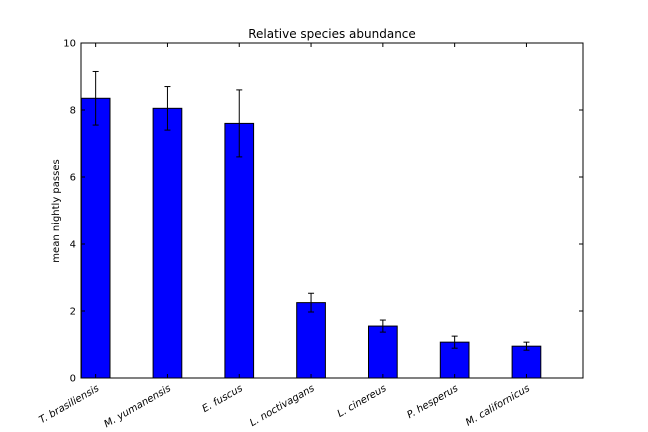 This screenshot has width=648, height=432. Describe the element at coordinates (73, 111) in the screenshot. I see `y-tick-label-4: 8` at that location.